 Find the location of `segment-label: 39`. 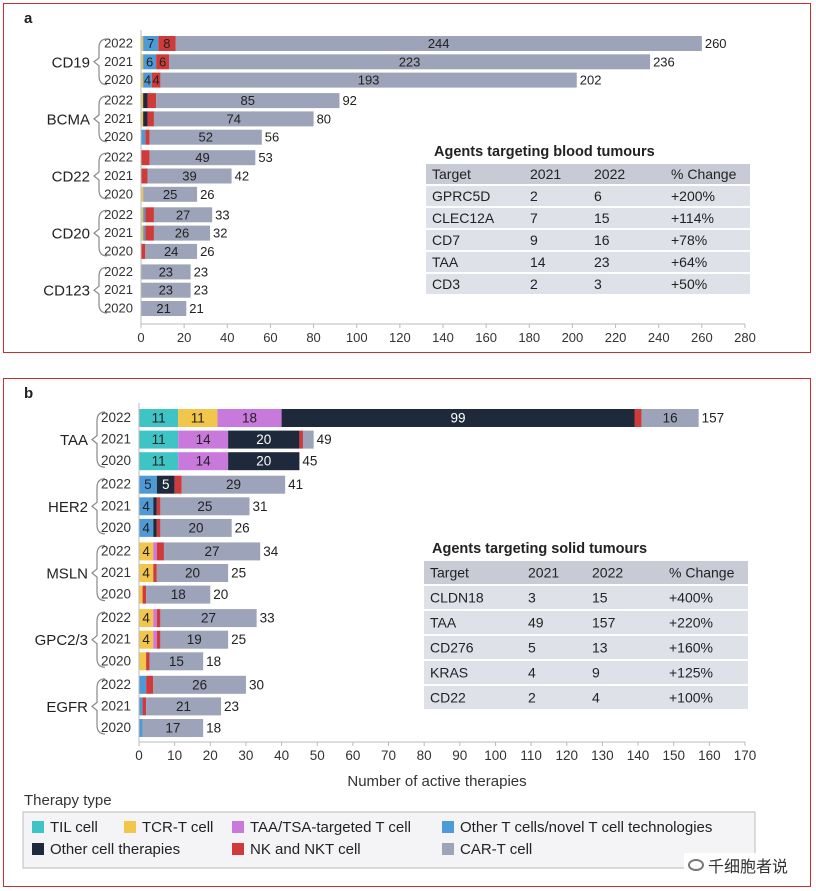

segment-label: 39 is located at coordinates (189, 176).